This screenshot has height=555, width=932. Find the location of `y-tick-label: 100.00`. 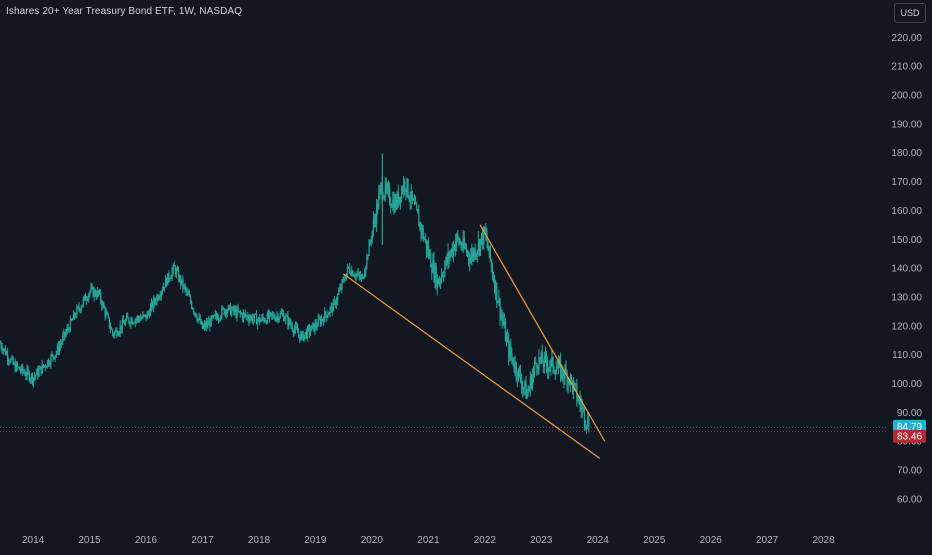

y-tick-label: 100.00 is located at coordinates (906, 384).